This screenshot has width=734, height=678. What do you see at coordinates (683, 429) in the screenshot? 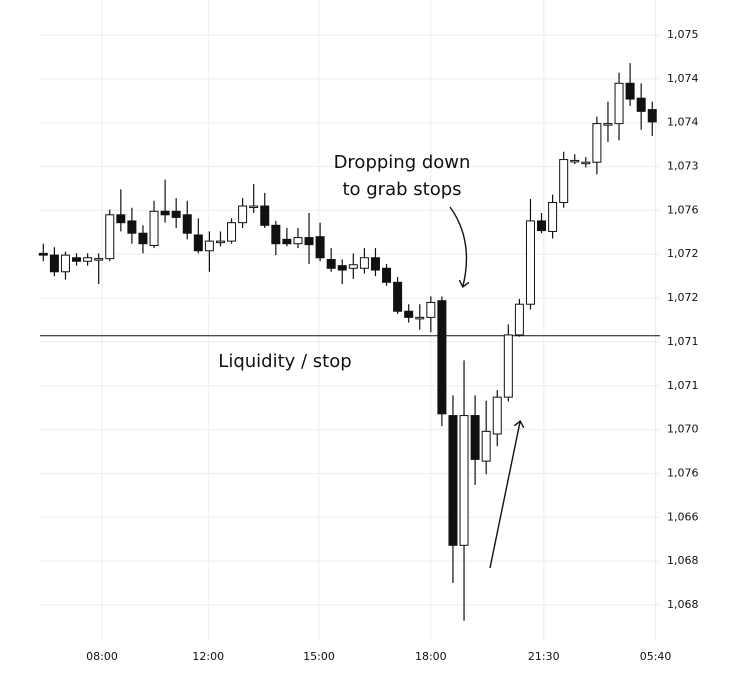
I see `y-tick-label: 1,070` at bounding box center [683, 429].